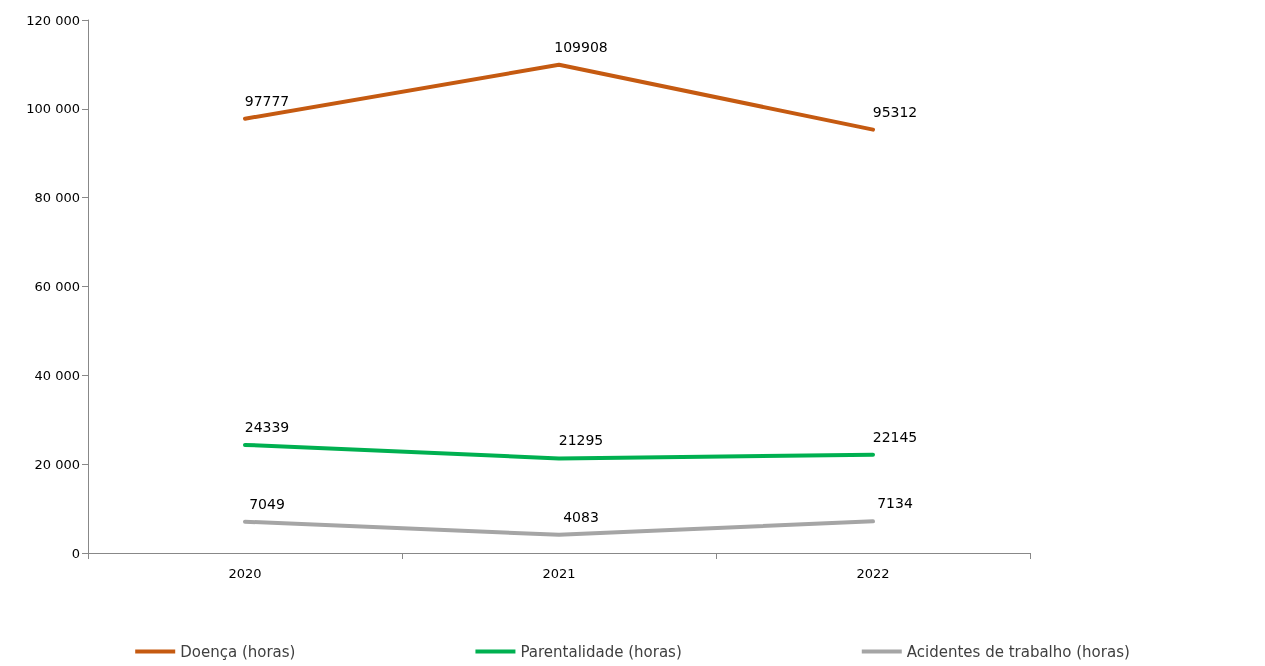  I want to click on data-label: 95312, so click(895, 111).